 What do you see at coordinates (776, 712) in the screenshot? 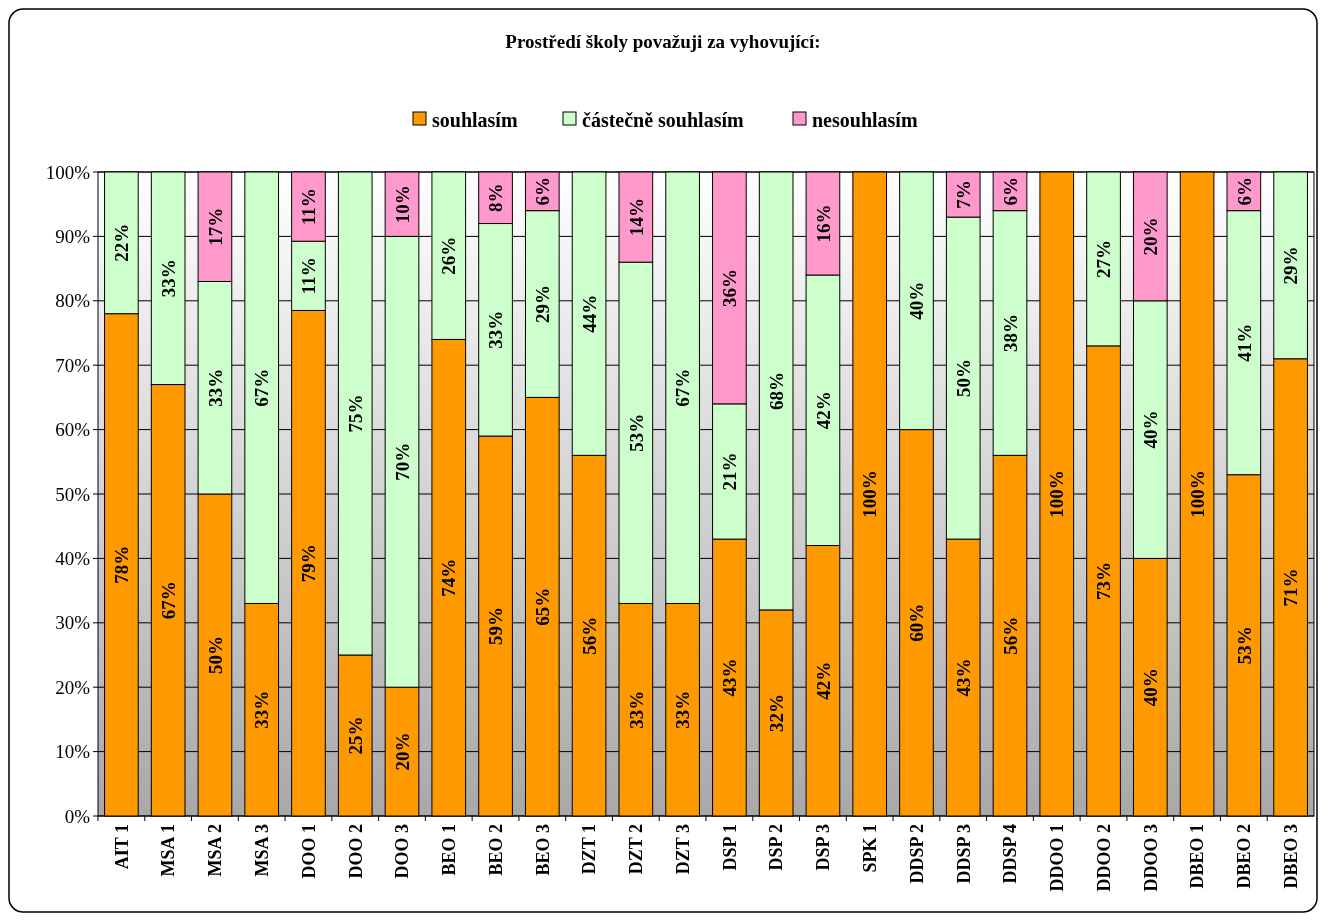
I see `data-label: 32%` at bounding box center [776, 712].